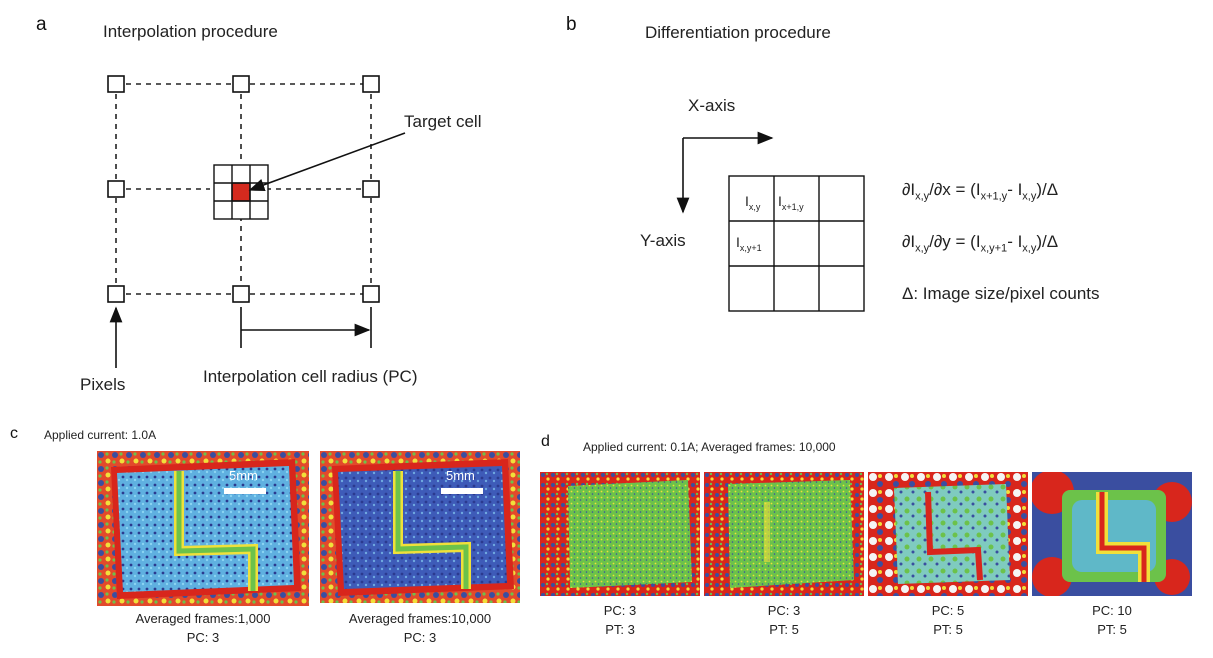 The width and height of the screenshot is (1213, 658). What do you see at coordinates (738, 32) in the screenshot?
I see `panel-b-title: Differentiation procedure` at bounding box center [738, 32].